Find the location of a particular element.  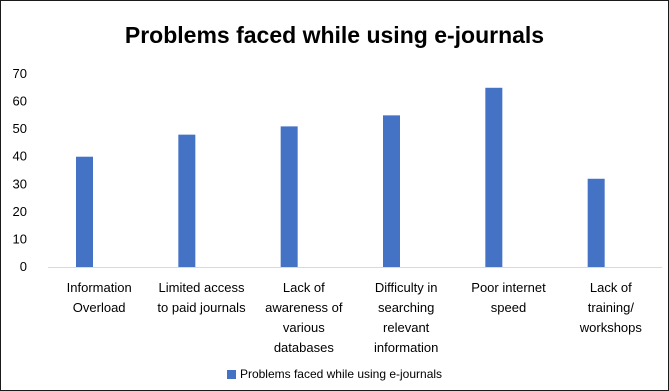

chart-title: Problems faced while using e-journals is located at coordinates (334, 35).